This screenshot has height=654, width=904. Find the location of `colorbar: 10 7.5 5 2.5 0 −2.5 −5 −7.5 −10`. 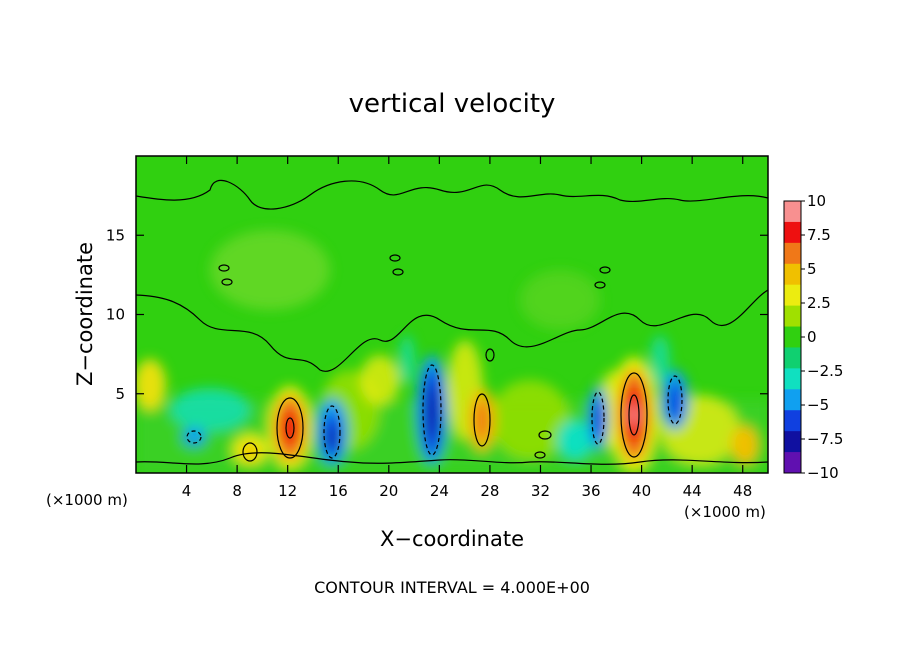

colorbar: 10 7.5 5 2.5 0 −2.5 −5 −7.5 −10 is located at coordinates (813, 337).